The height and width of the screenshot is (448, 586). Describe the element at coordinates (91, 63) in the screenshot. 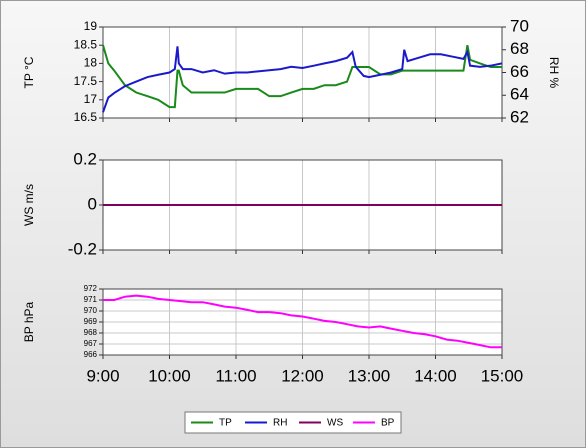

I see `y-tick-label: 18` at that location.